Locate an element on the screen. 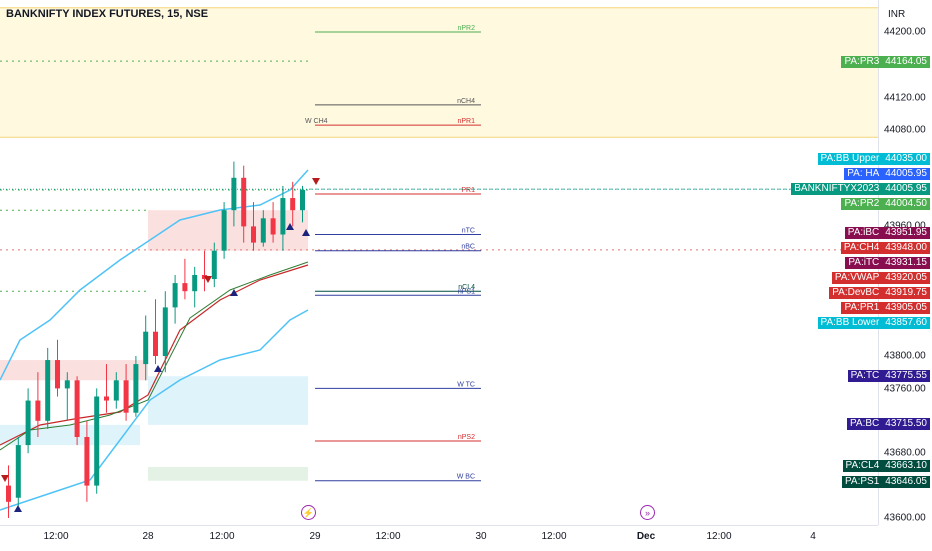 Image resolution: width=932 pixels, height=551 pixels. y-tick: 43600.00 is located at coordinates (905, 518).